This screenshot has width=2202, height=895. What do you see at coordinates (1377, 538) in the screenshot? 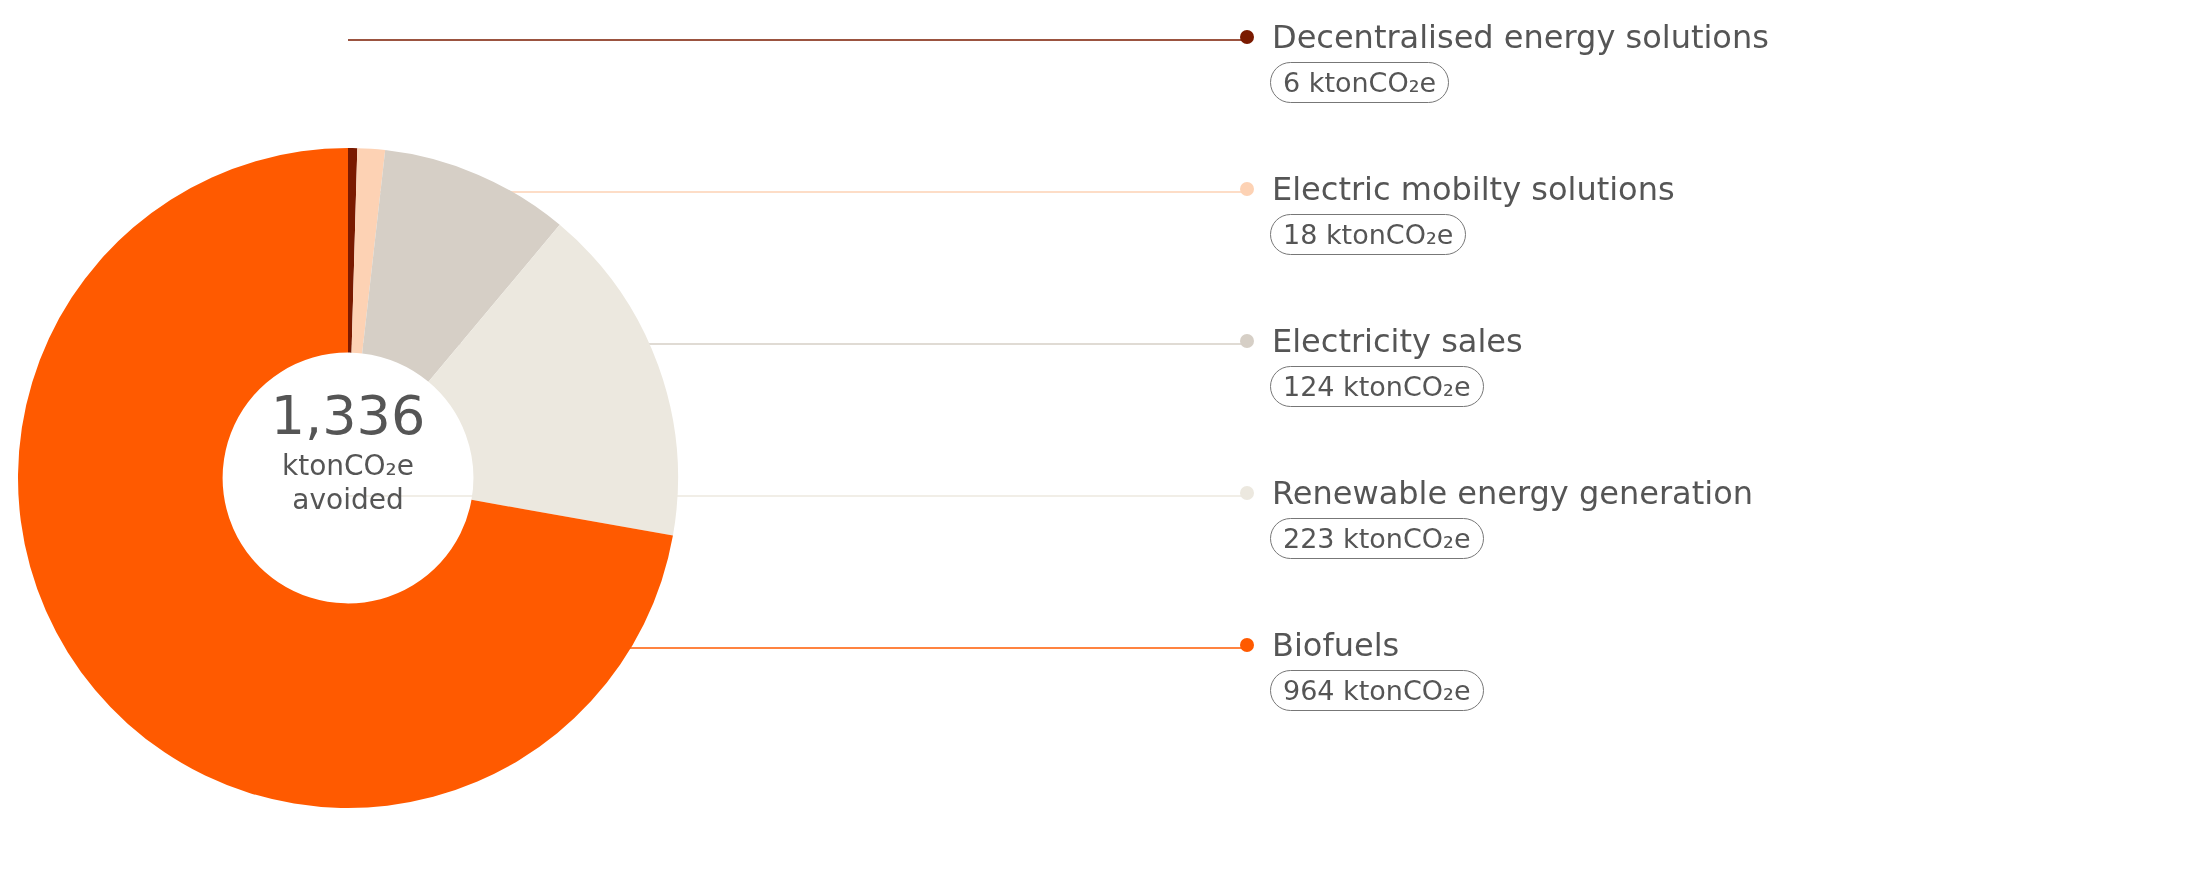
I see `data-label: 223 ktonCO₂e` at bounding box center [1377, 538].